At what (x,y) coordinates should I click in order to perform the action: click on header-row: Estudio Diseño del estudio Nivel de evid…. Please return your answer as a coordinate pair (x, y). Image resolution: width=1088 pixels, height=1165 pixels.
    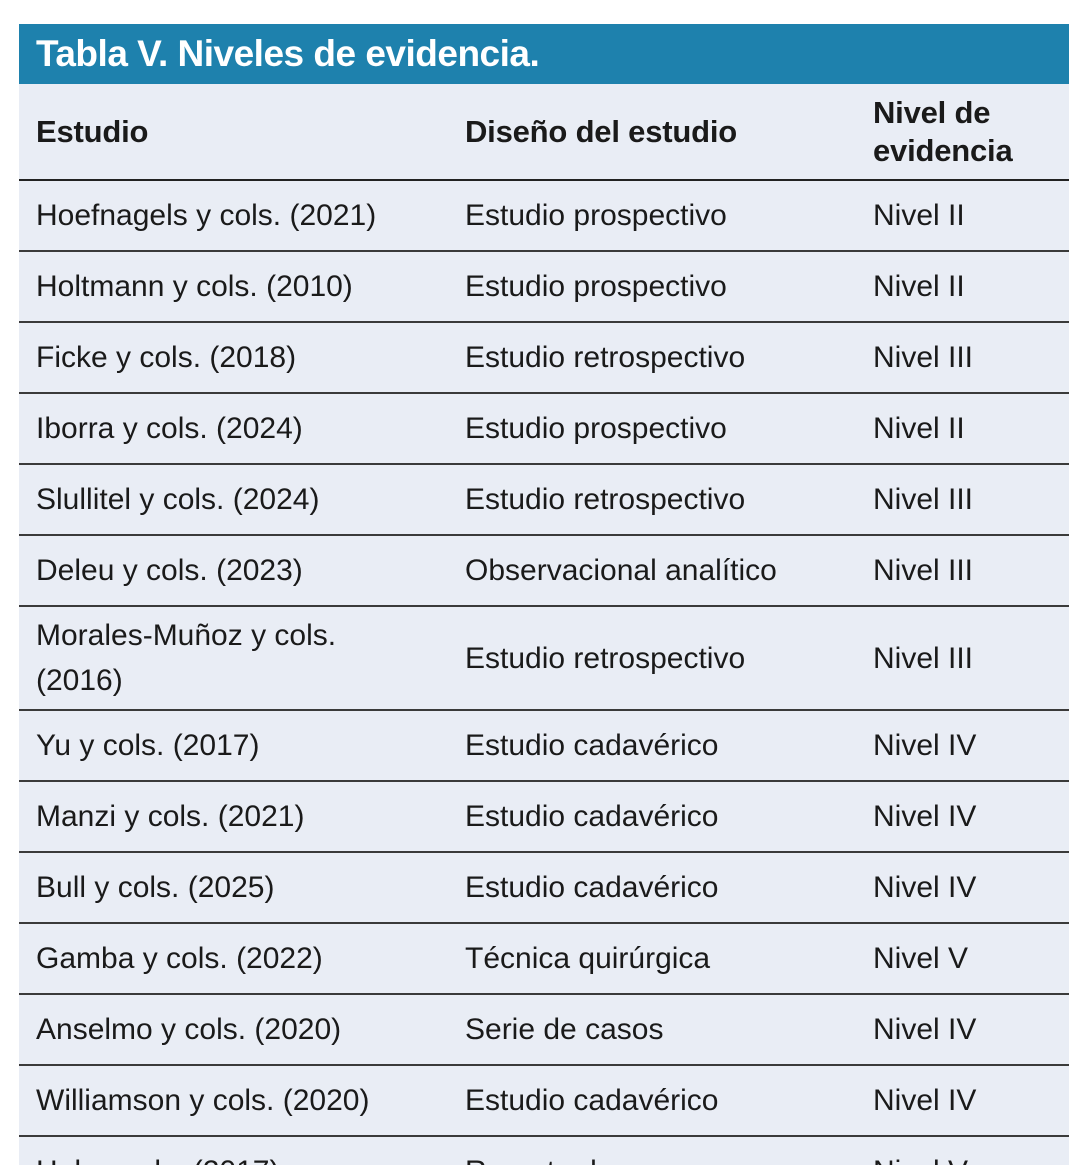
    Looking at the image, I should click on (544, 132).